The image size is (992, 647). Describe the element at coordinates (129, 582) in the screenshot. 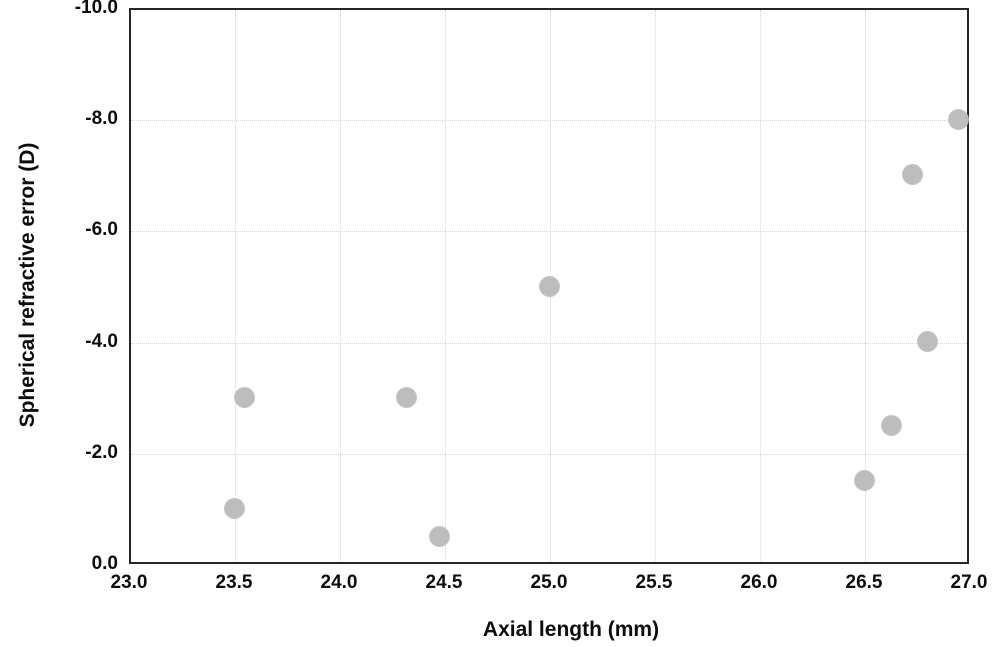

I see `x-tick-label: 23.0` at that location.